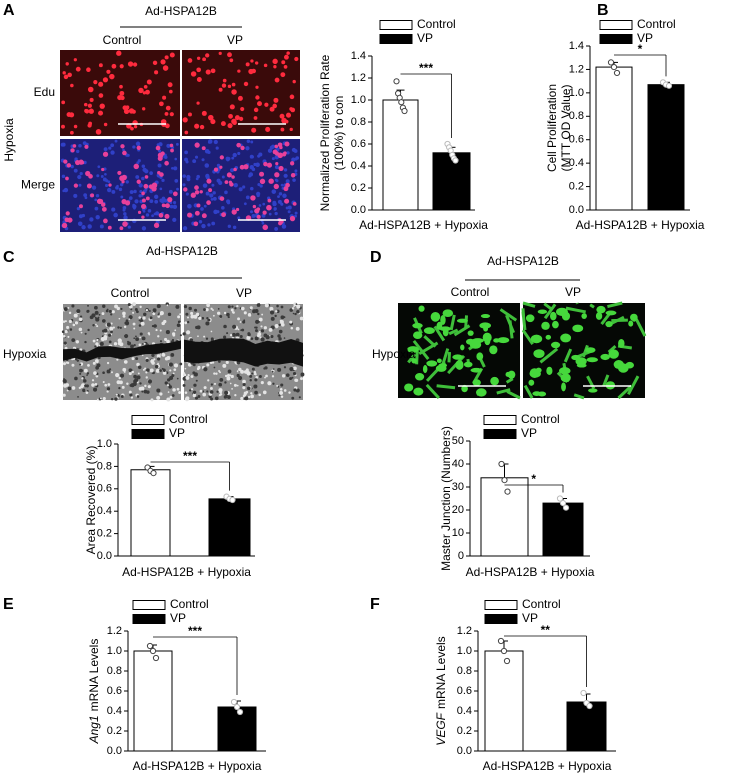 The image size is (742, 774). Describe the element at coordinates (25, 354) in the screenshot. I see `side-label: Hypoxia` at that location.